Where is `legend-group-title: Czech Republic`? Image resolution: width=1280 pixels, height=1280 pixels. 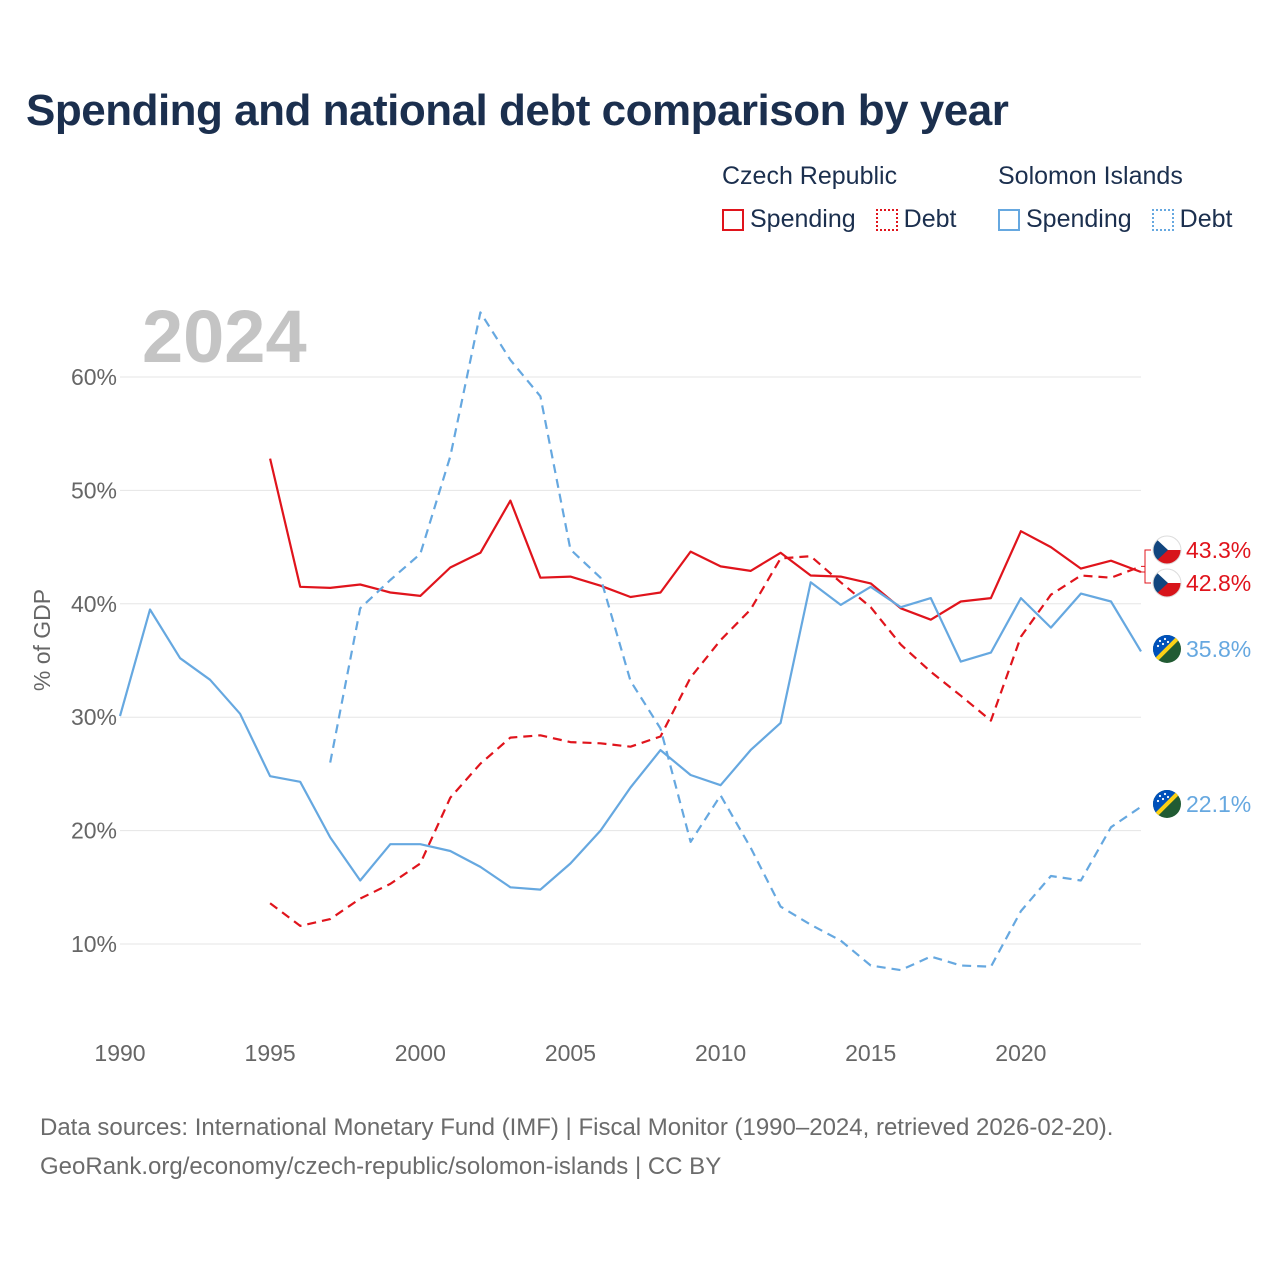
legend-group-title: Czech Republic is located at coordinates (810, 176).